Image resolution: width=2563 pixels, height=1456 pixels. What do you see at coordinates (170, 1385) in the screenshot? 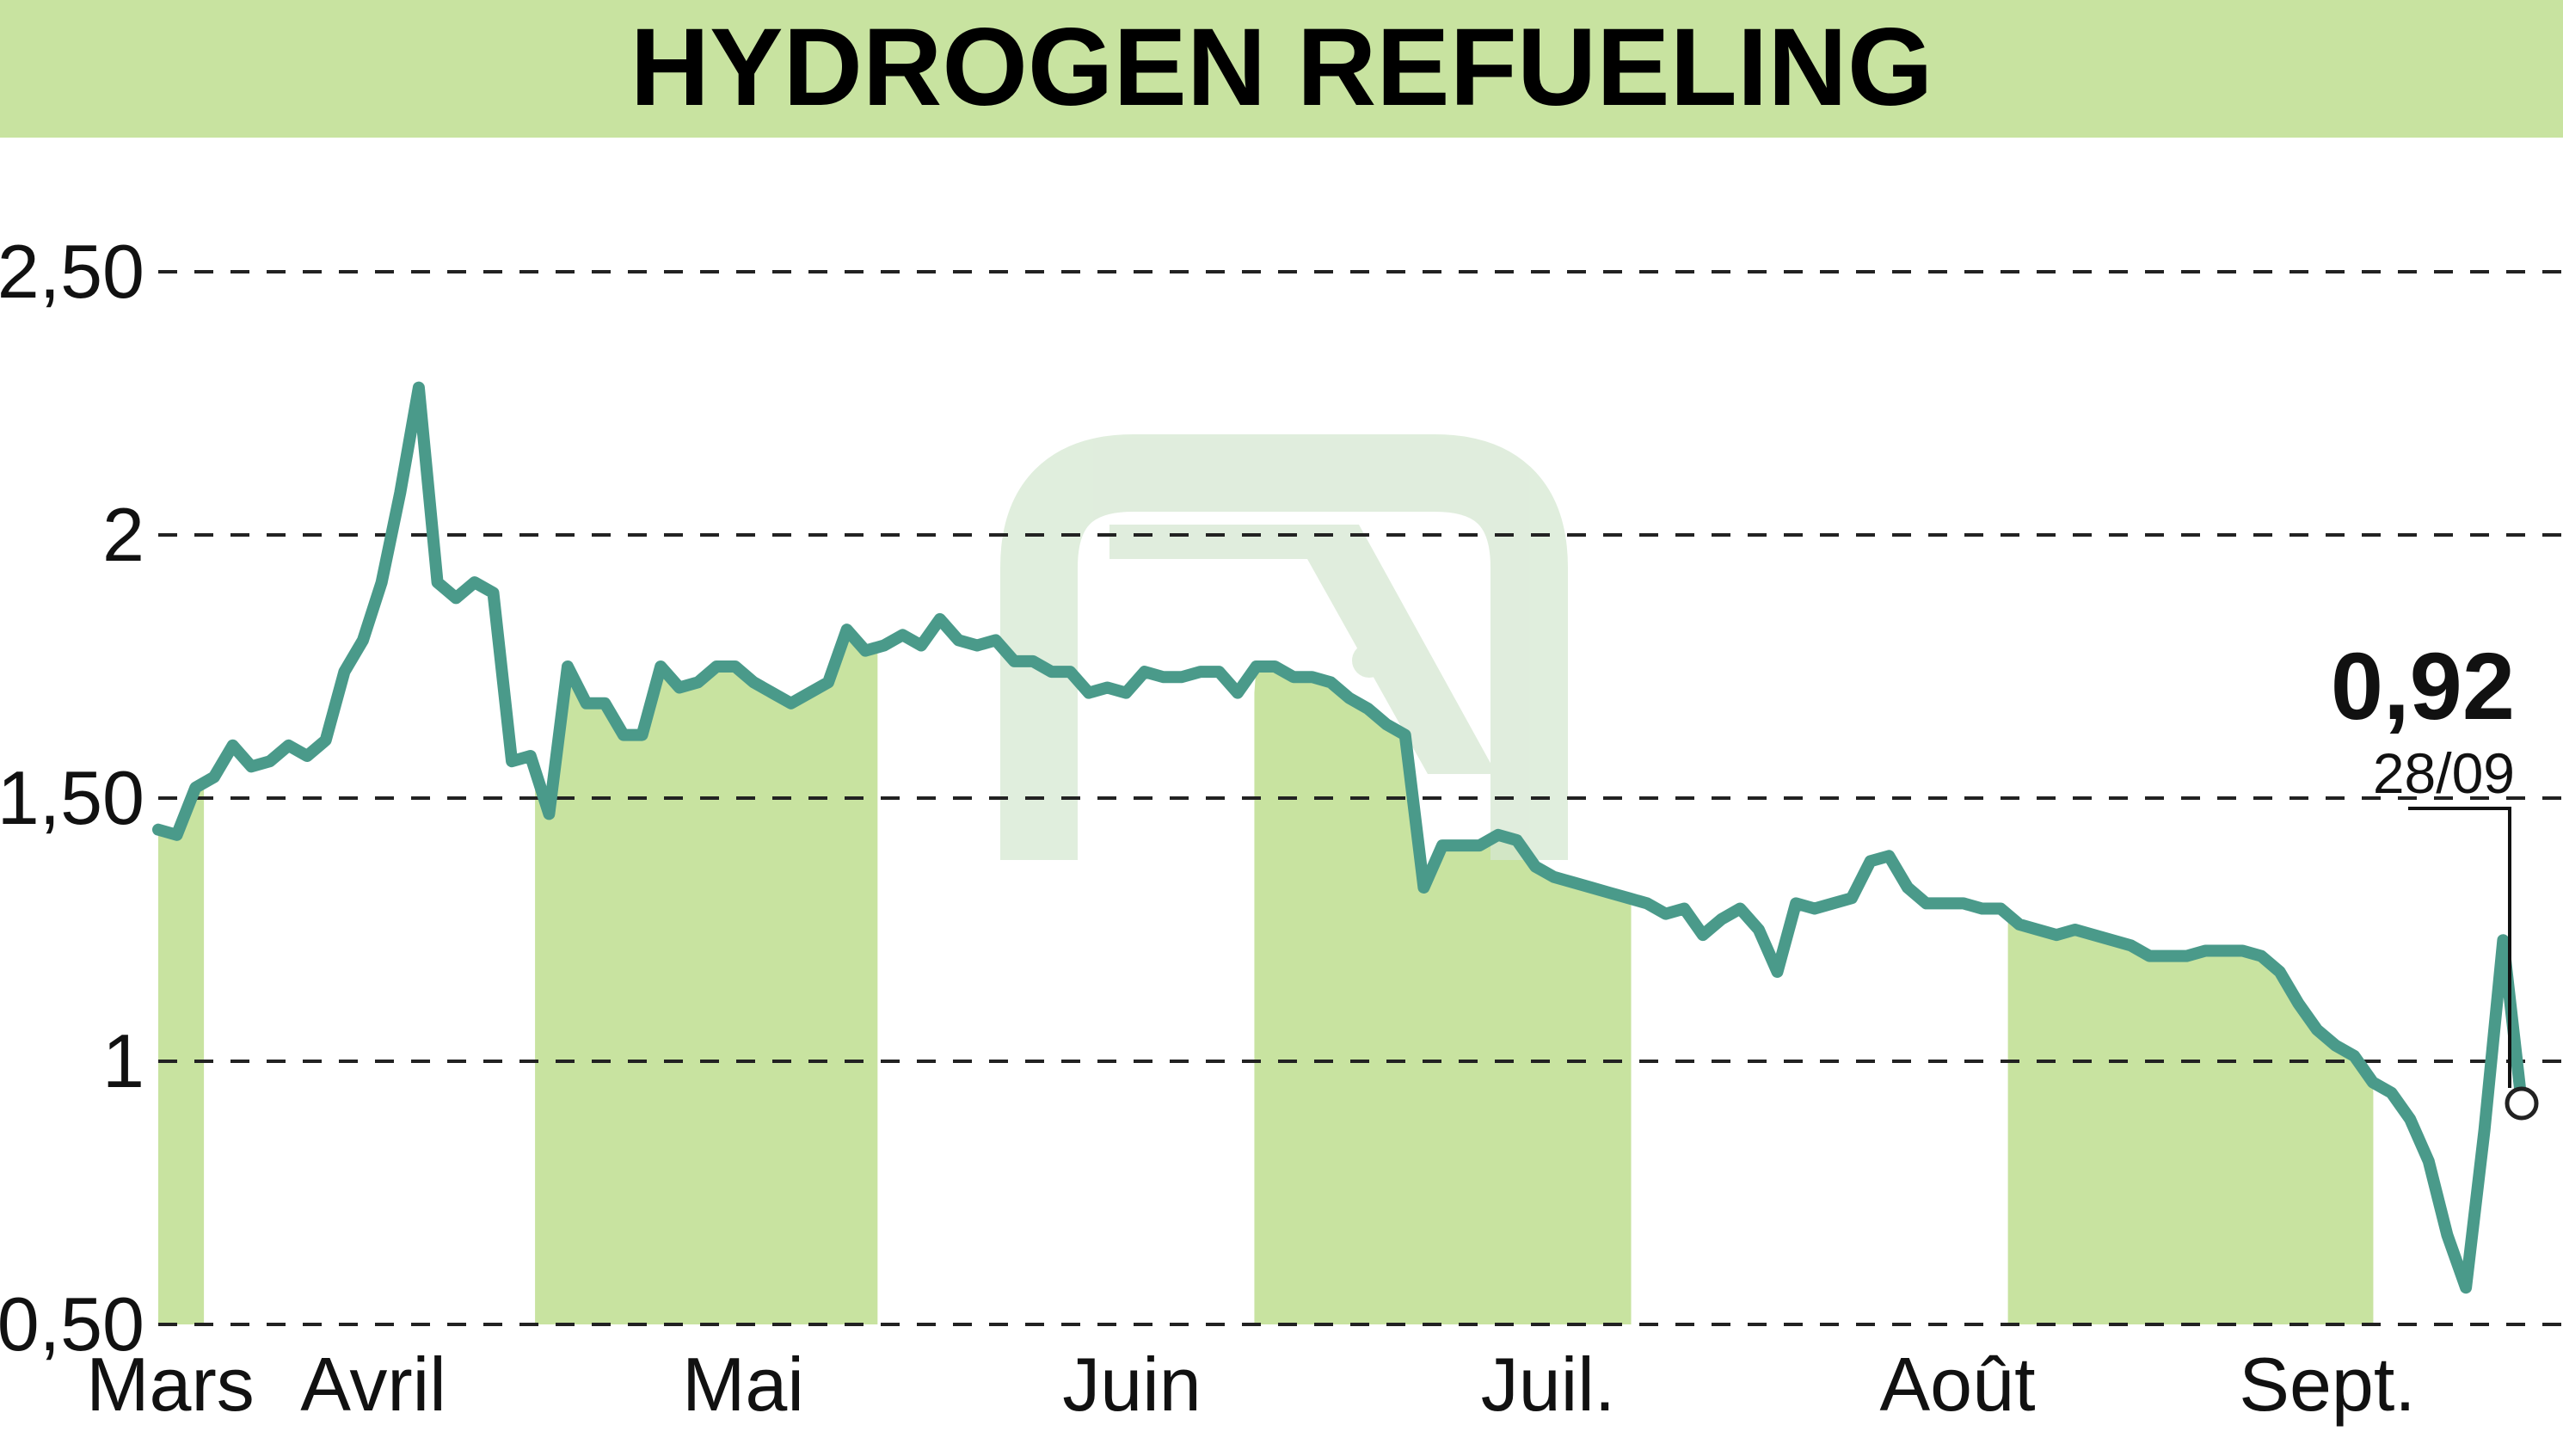
I see `x-tick-label: Mars` at bounding box center [170, 1385].